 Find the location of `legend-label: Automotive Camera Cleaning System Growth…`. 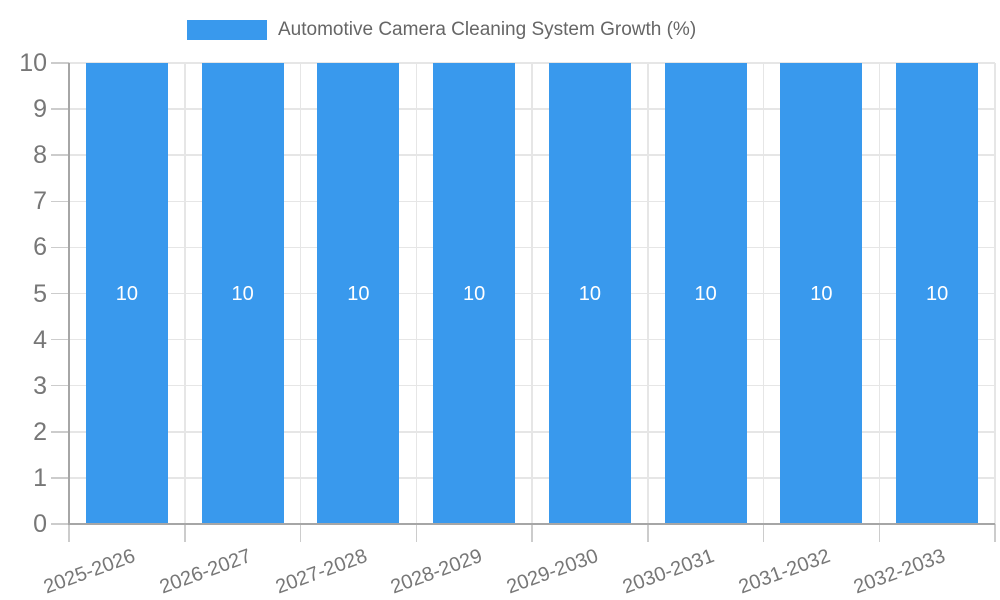

legend-label: Automotive Camera Cleaning System Growth… is located at coordinates (487, 29).